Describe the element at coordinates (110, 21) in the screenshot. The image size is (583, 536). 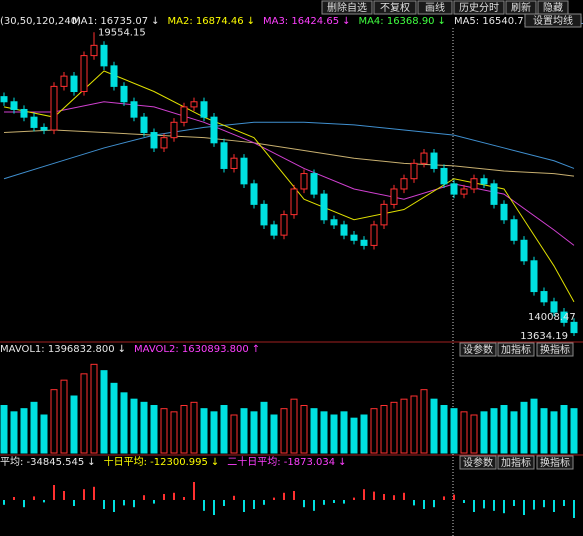
I see `indicator-value: MA1: 16735.07` at that location.